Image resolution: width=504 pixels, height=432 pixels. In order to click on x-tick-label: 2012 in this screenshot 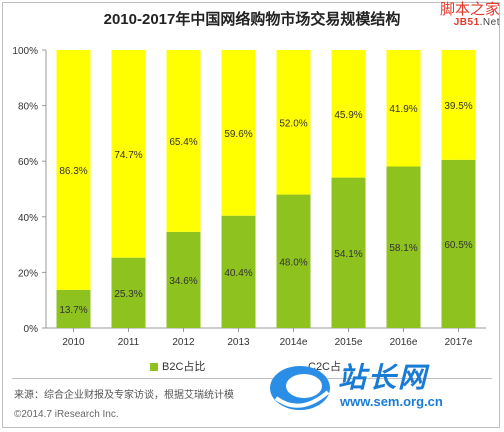, I will do `click(183, 342)`.